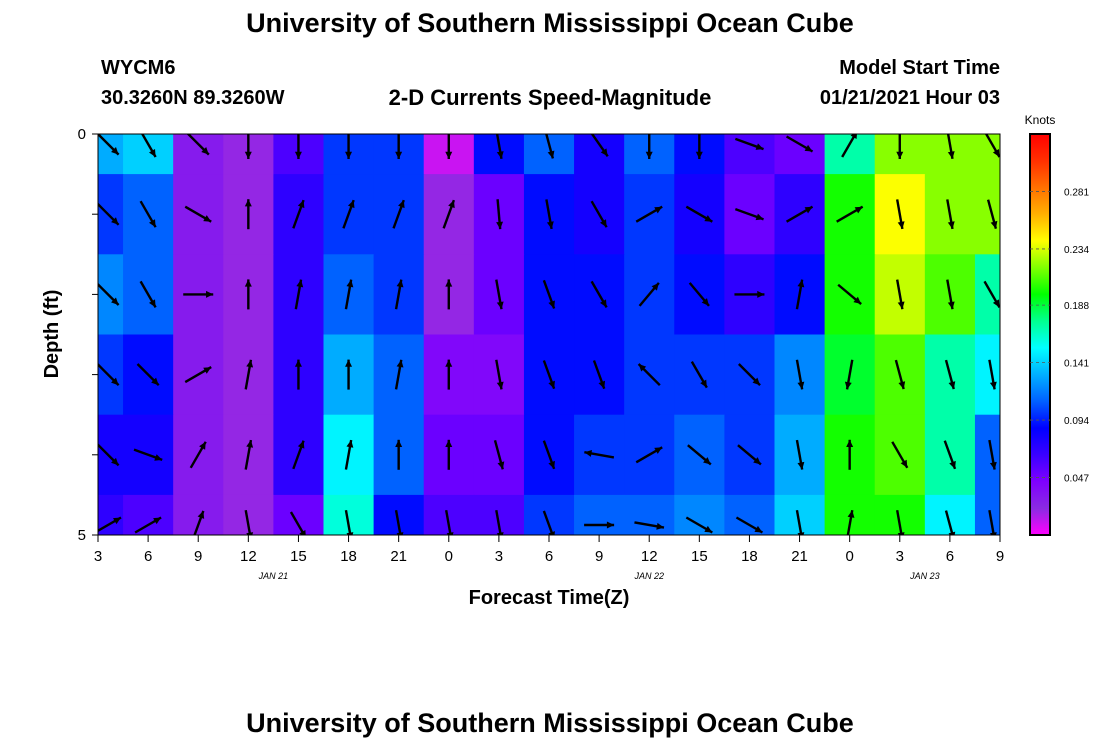 The height and width of the screenshot is (750, 1100). I want to click on y-axis-label: Depth (ft), so click(52, 334).